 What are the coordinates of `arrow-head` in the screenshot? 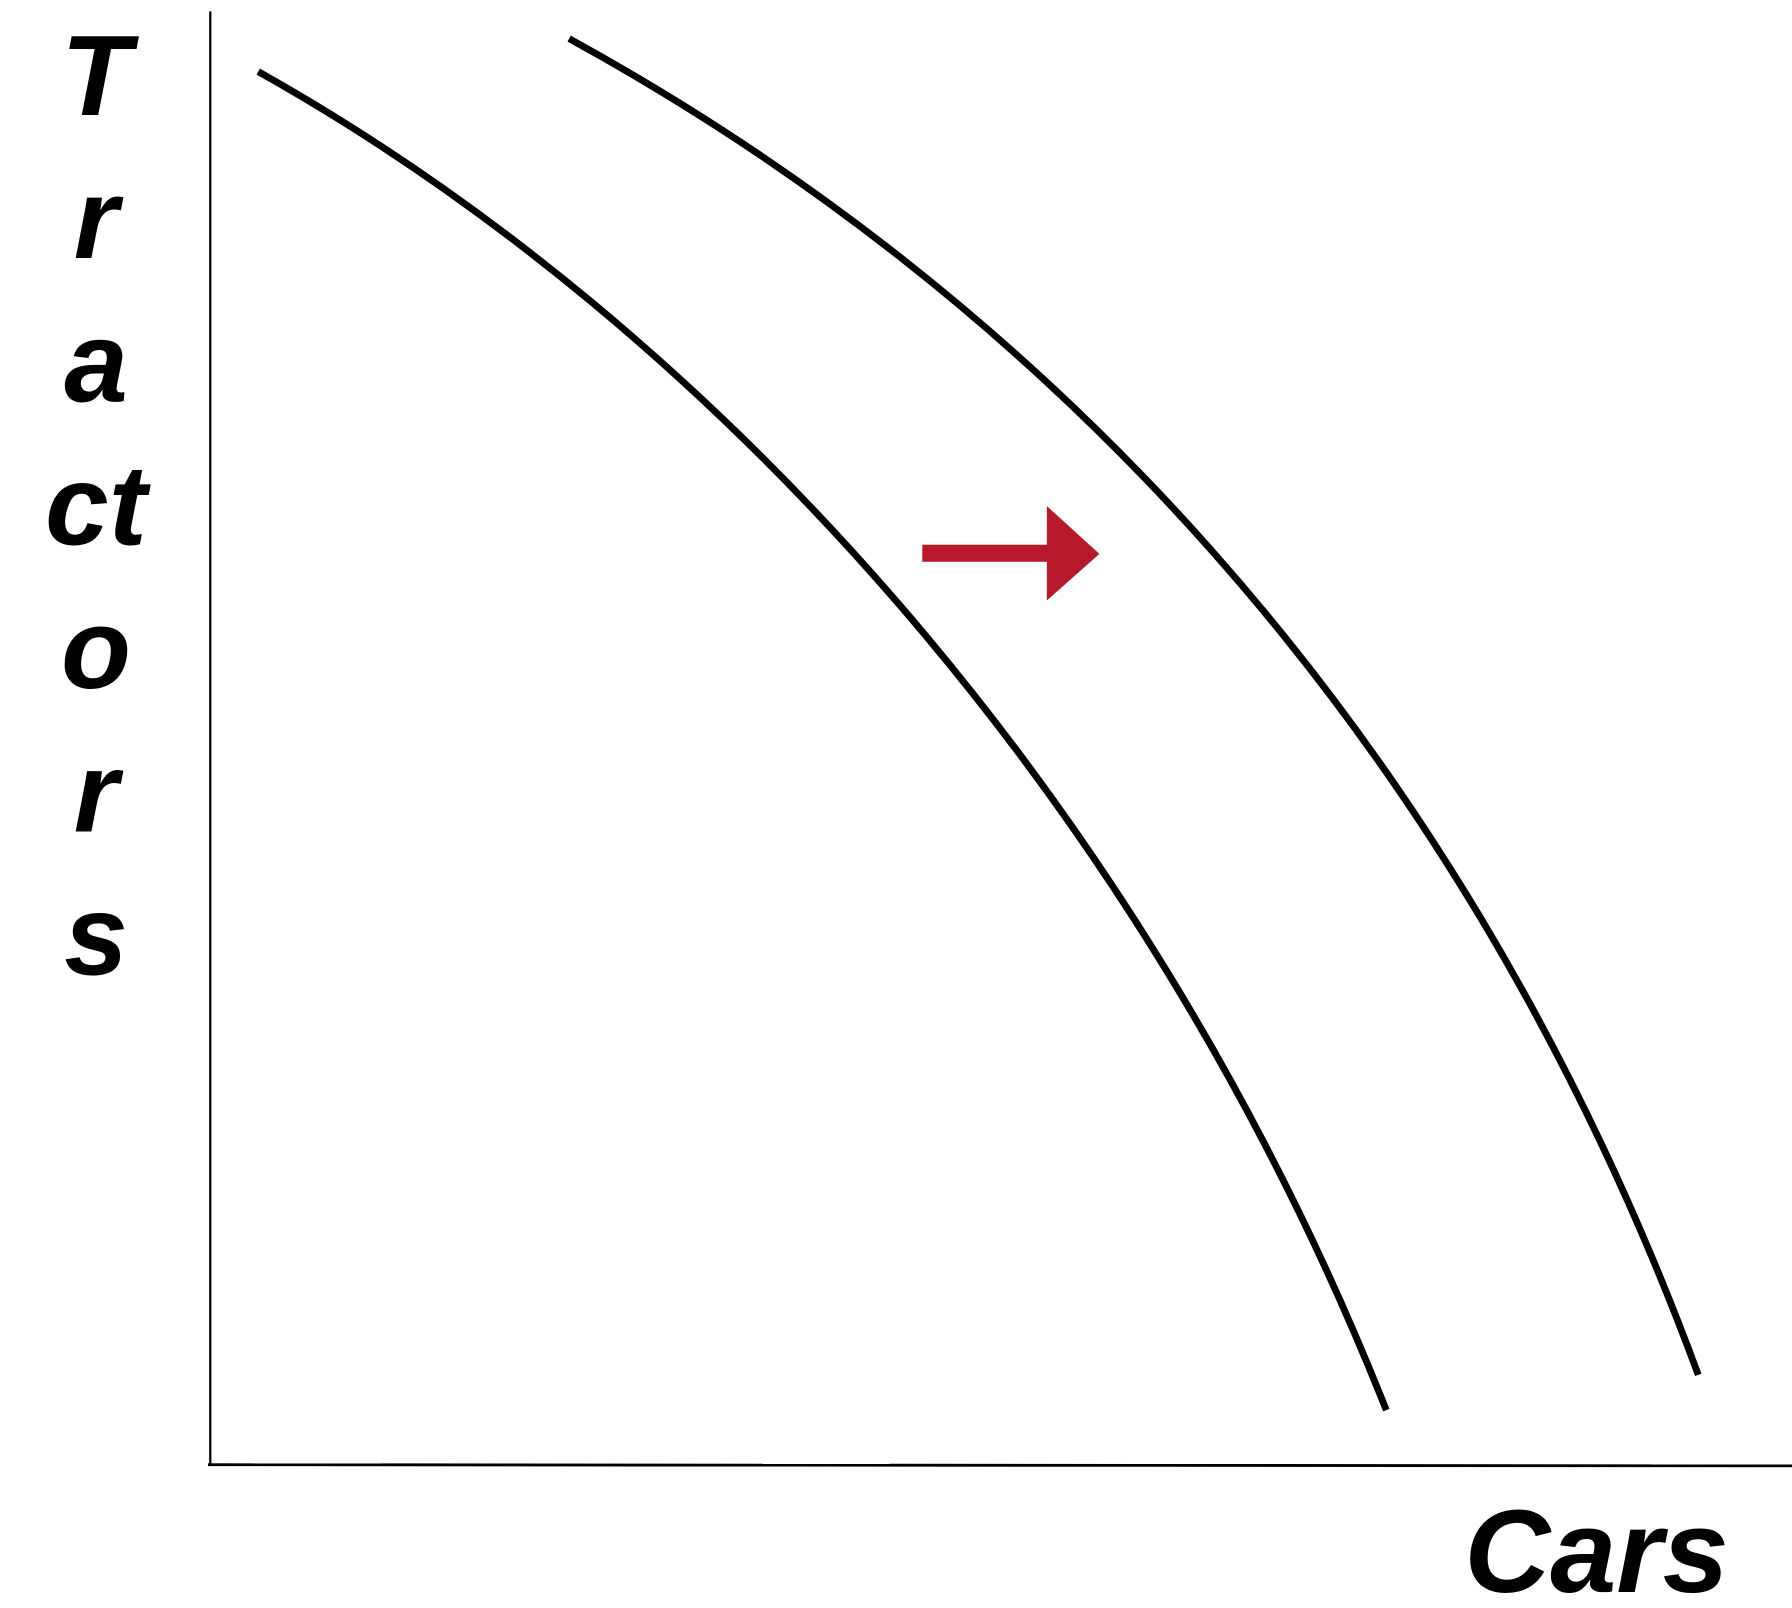 It's located at (1073, 553).